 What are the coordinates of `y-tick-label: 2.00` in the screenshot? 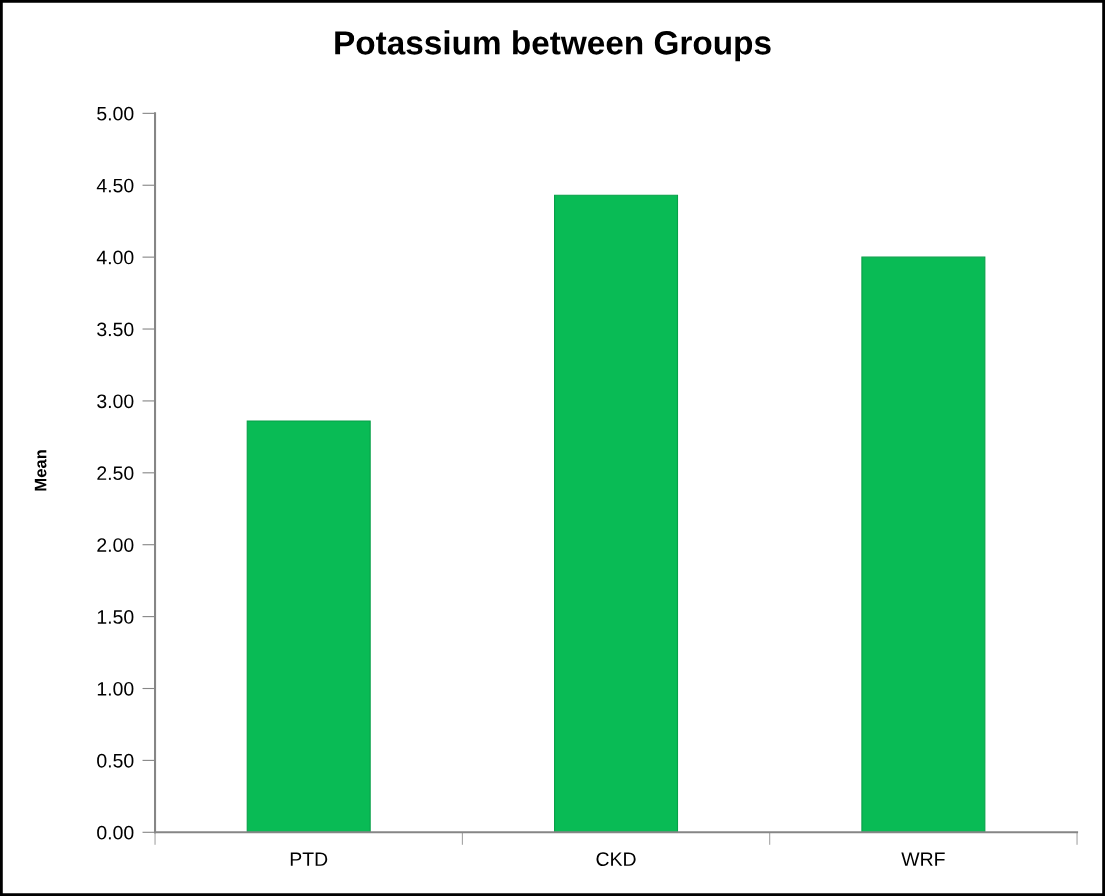 It's located at (115, 545).